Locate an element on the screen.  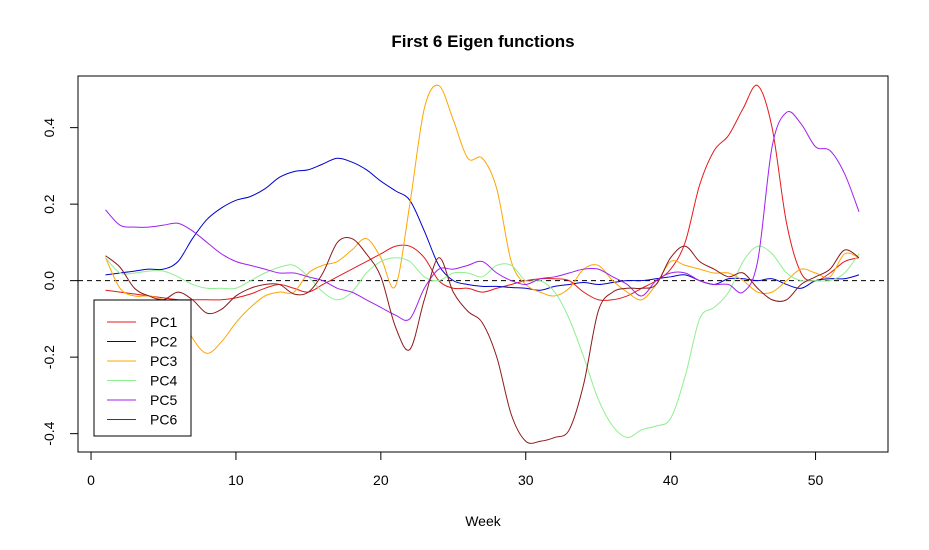
x-tick-label: 40 is located at coordinates (671, 480).